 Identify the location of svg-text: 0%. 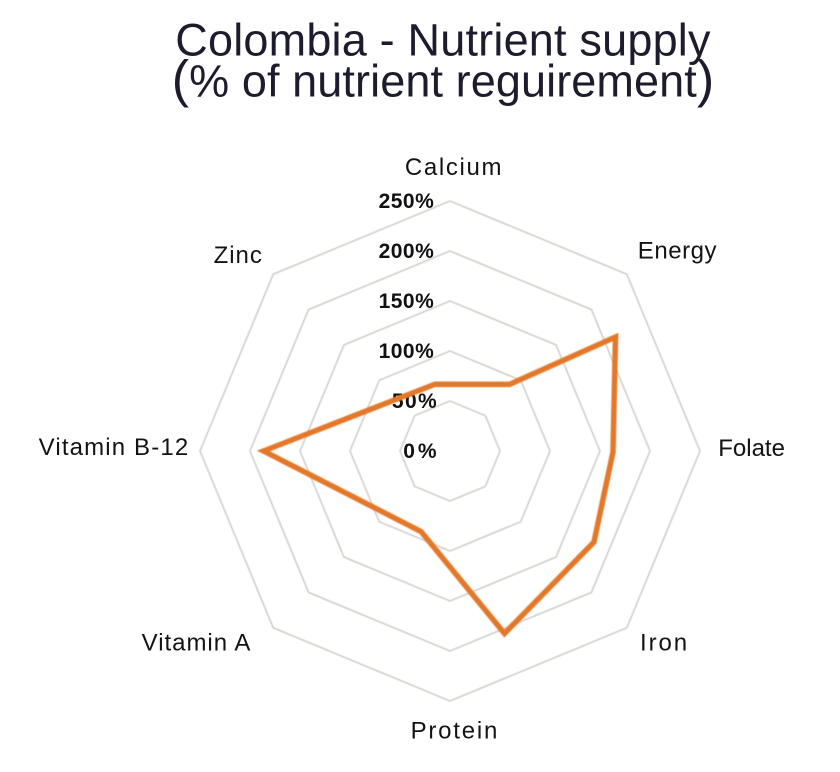
(421, 451).